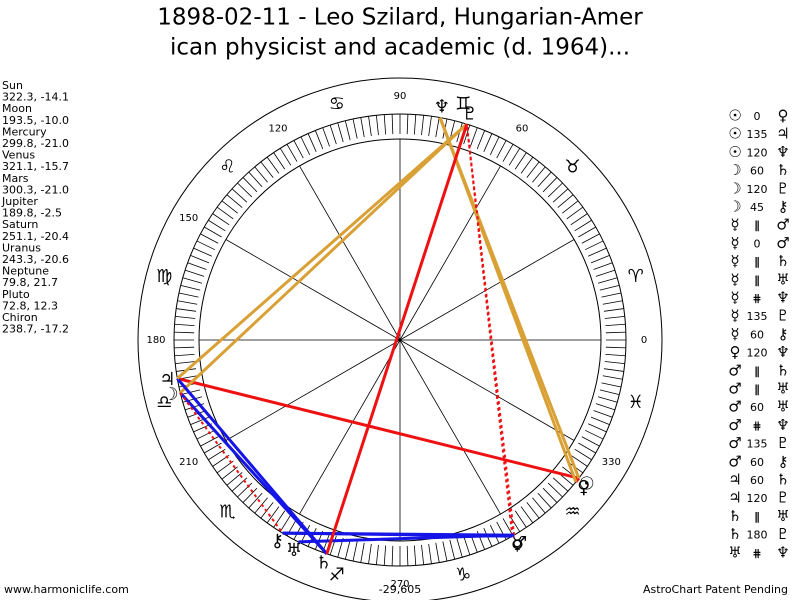 This screenshot has height=600, width=800. Describe the element at coordinates (757, 535) in the screenshot. I see `aspect-symbol: 180` at that location.